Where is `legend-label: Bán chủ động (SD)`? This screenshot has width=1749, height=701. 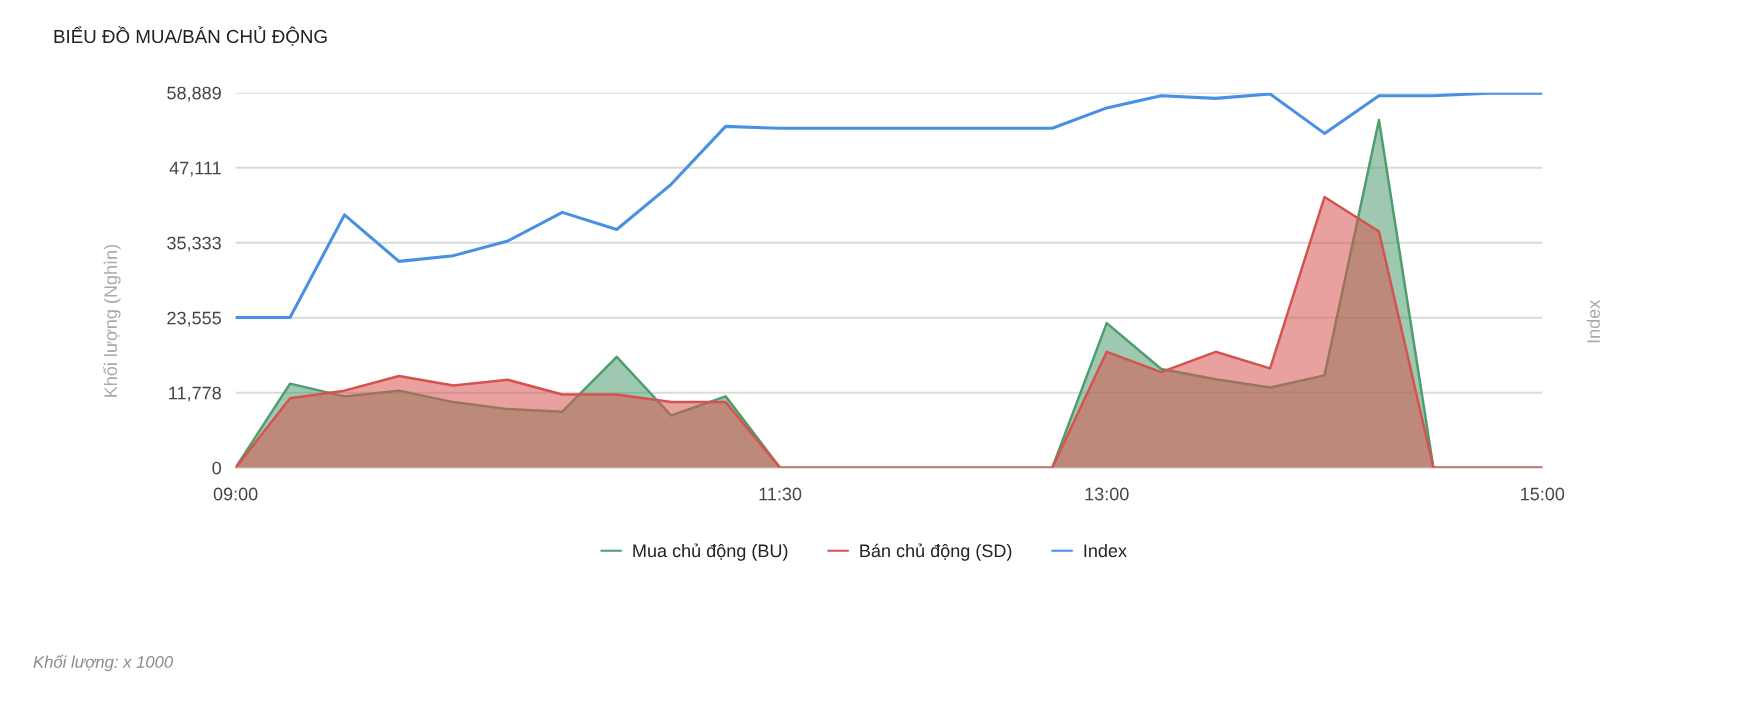 legend-label: Bán chủ động (SD) is located at coordinates (936, 552).